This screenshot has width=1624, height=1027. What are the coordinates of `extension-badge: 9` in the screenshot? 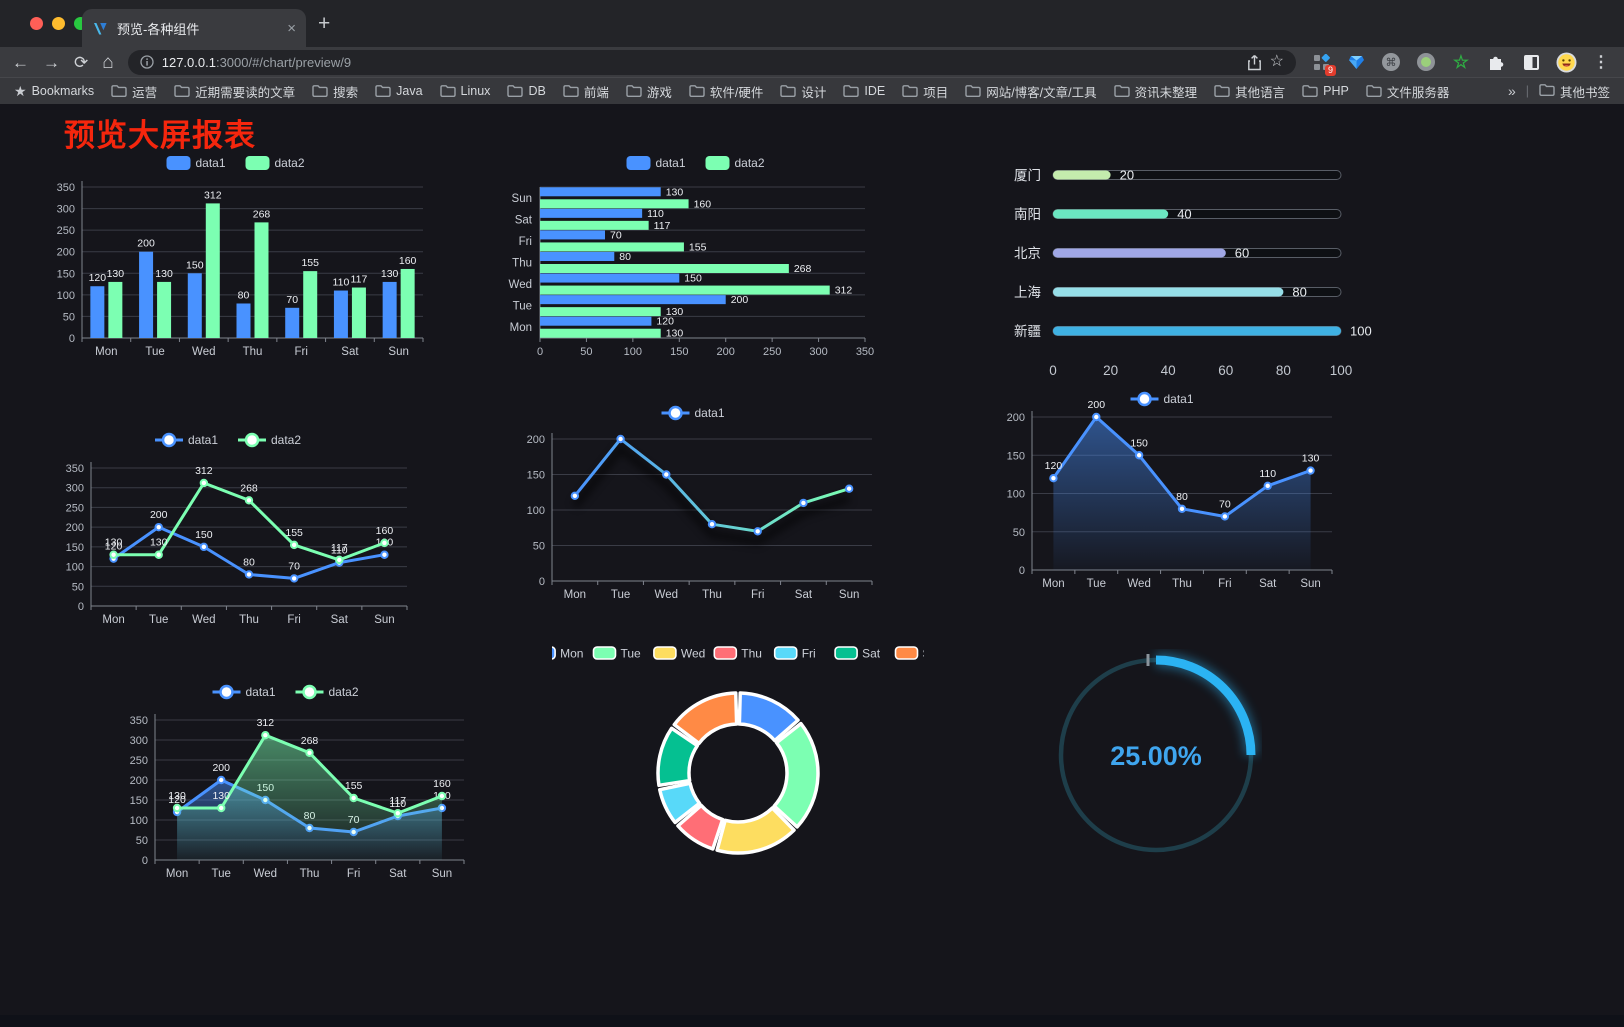 It's located at (1330, 70).